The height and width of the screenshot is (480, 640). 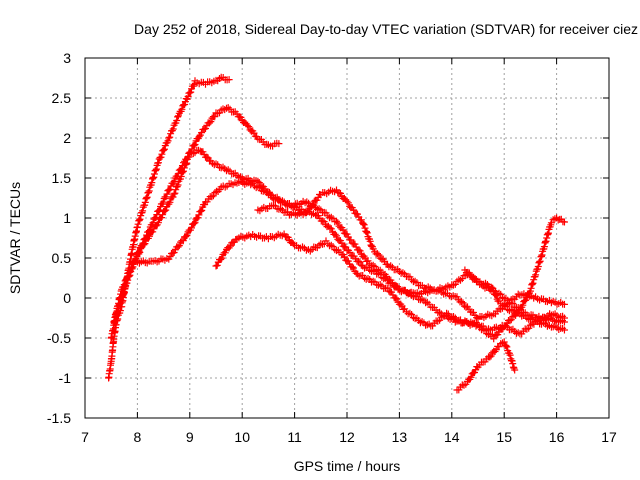 I want to click on y-tick-label: 2.5, so click(x=62, y=98).